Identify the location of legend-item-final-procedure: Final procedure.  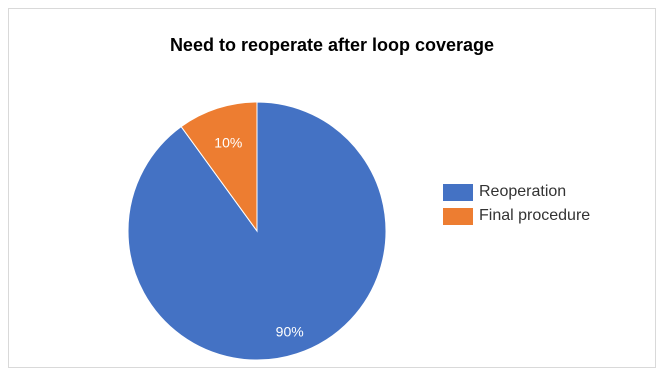
(516, 216).